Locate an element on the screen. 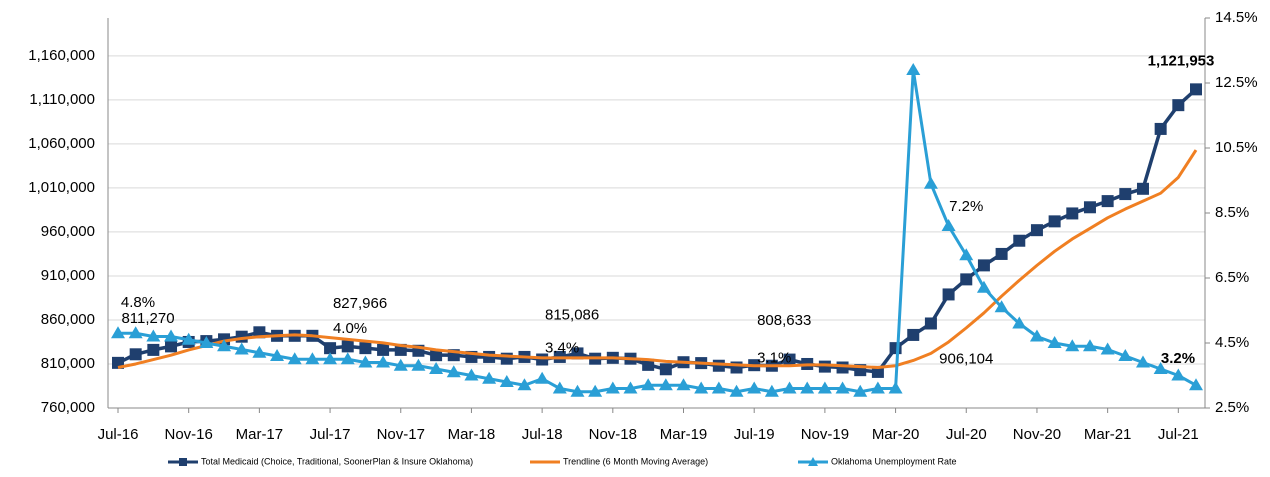  data-label: 7.2% is located at coordinates (966, 206).